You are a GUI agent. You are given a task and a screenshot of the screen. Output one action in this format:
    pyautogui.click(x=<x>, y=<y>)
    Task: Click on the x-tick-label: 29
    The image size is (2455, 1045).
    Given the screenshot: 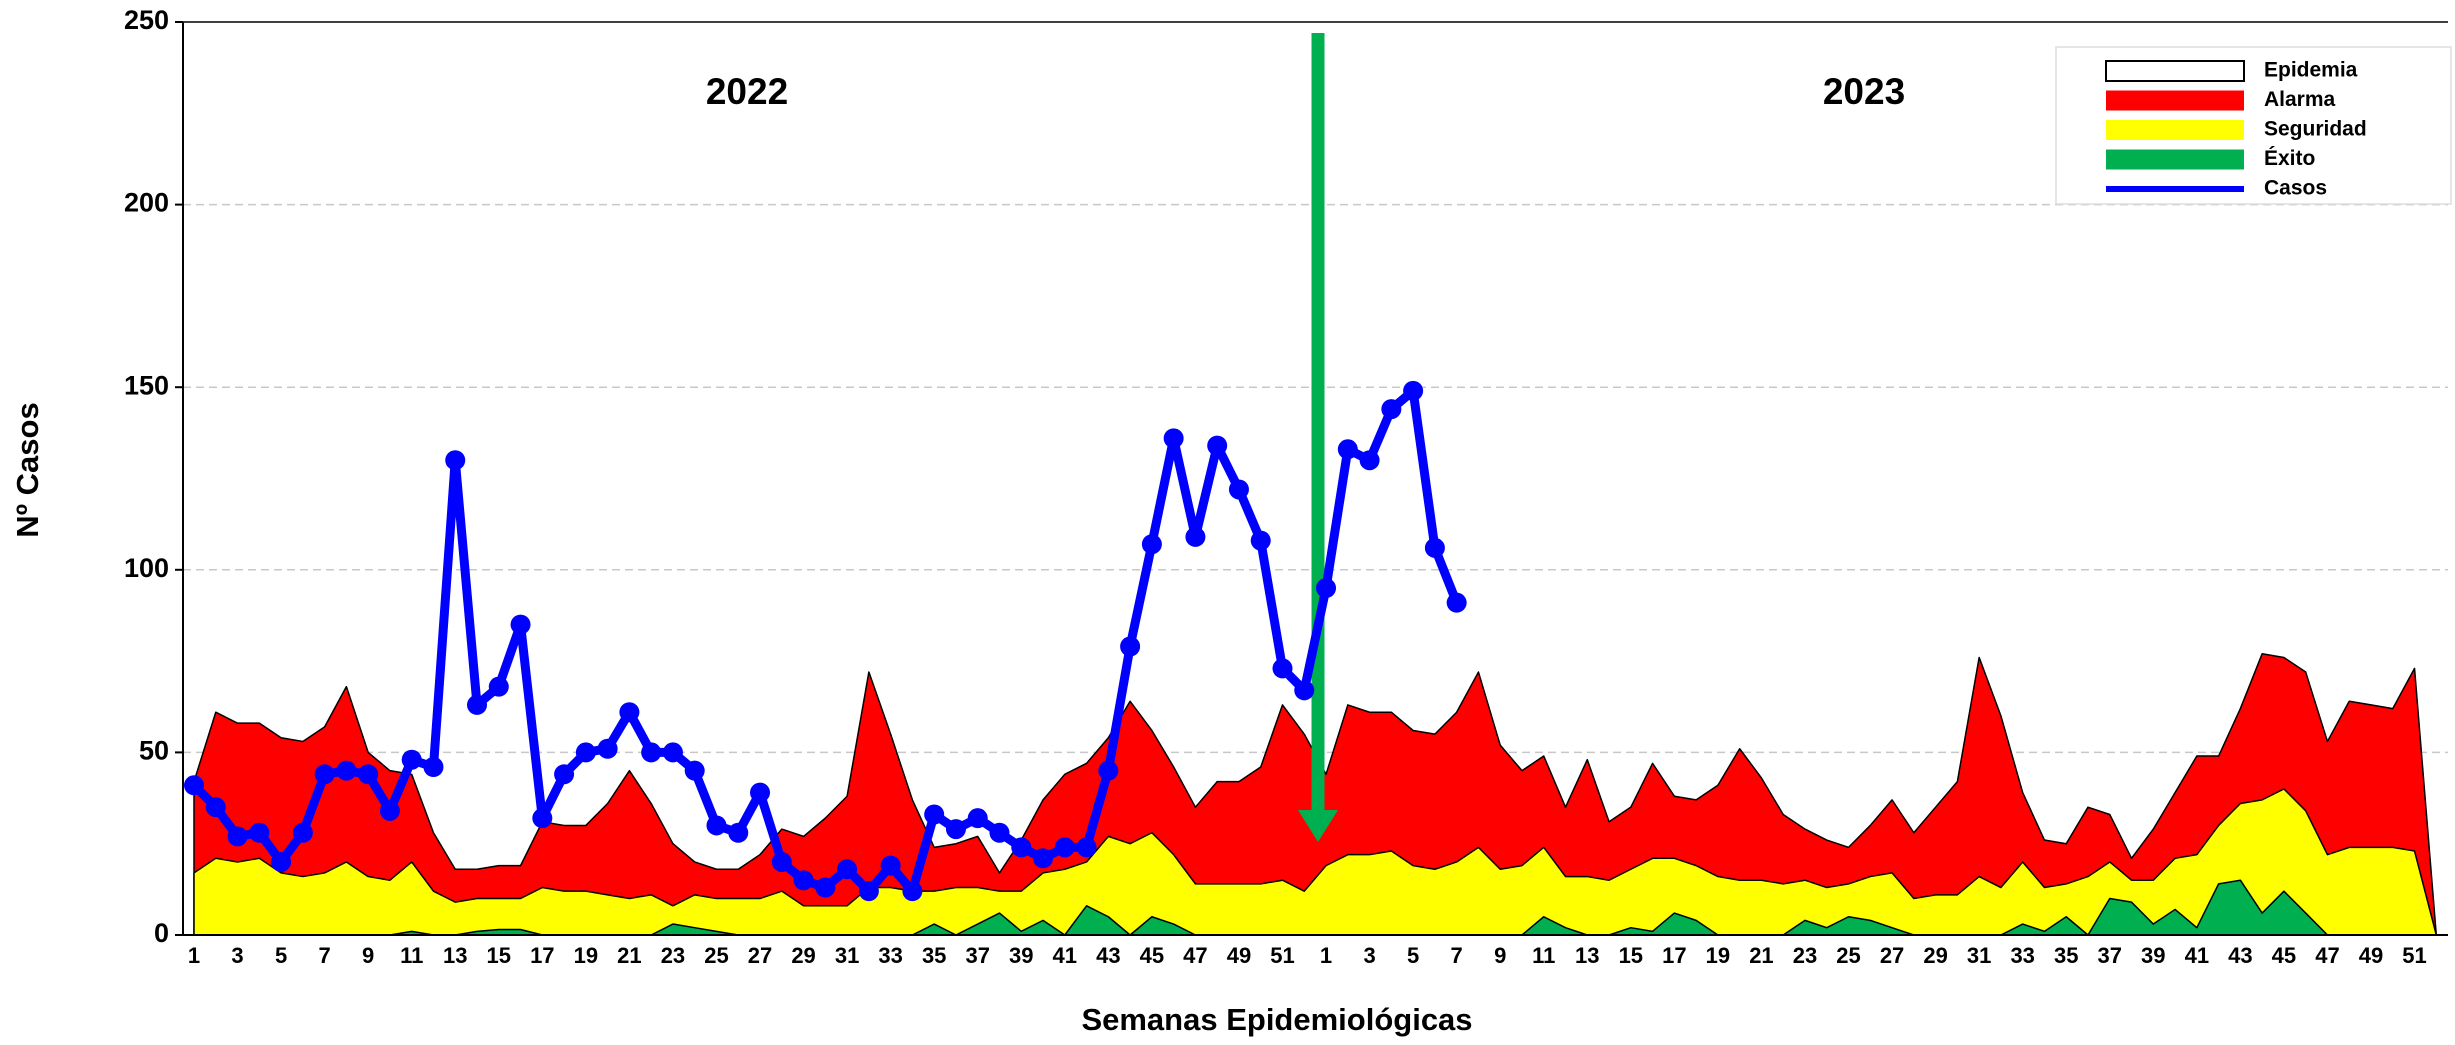 What is the action you would take?
    pyautogui.click(x=1935, y=955)
    